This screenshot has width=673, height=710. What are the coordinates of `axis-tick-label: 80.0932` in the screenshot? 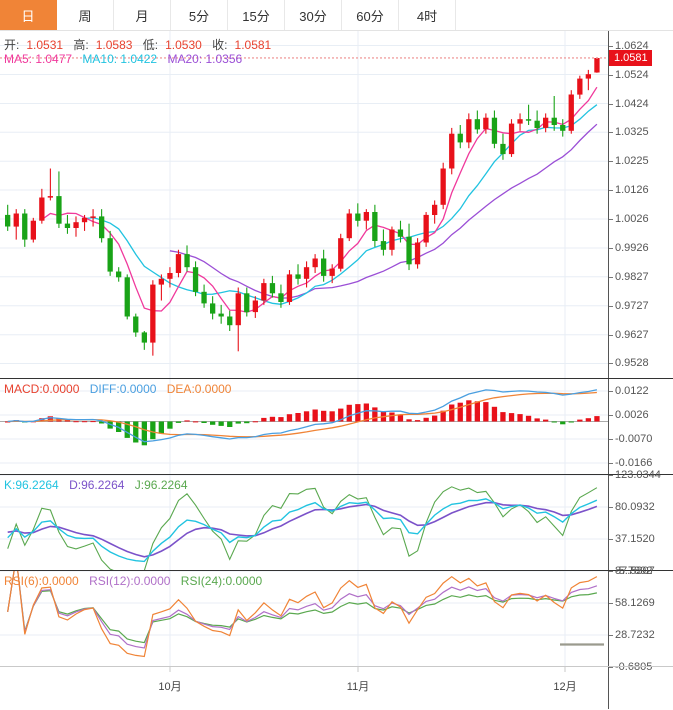 It's located at (635, 507).